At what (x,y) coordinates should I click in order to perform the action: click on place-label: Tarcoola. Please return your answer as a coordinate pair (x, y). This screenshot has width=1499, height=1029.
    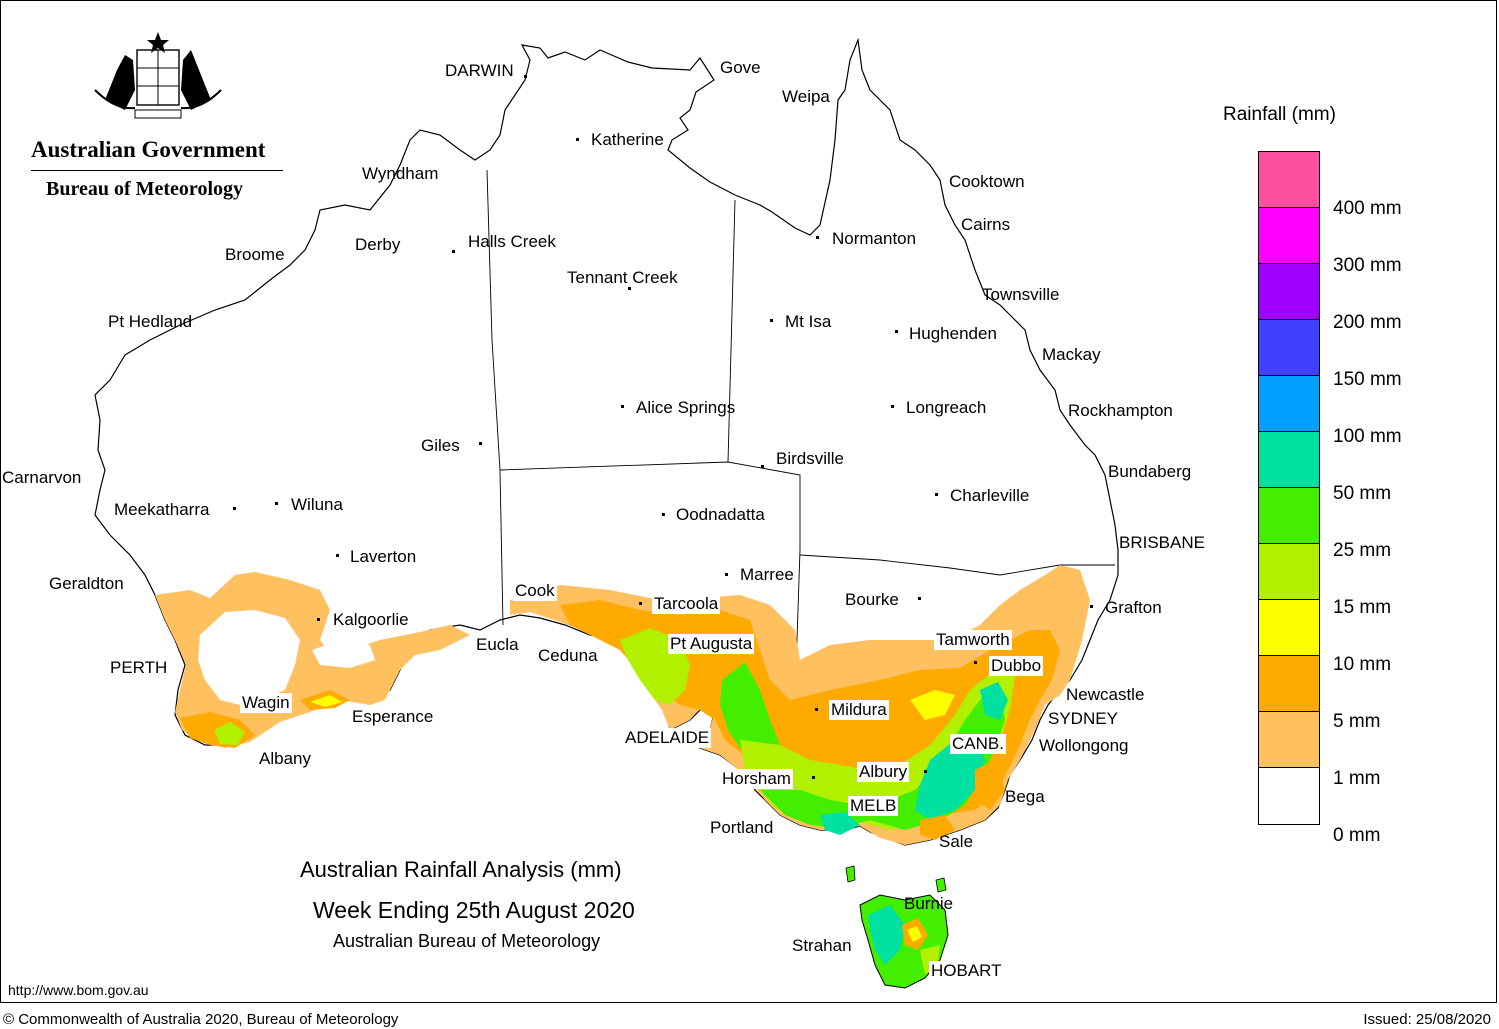
    Looking at the image, I should click on (686, 604).